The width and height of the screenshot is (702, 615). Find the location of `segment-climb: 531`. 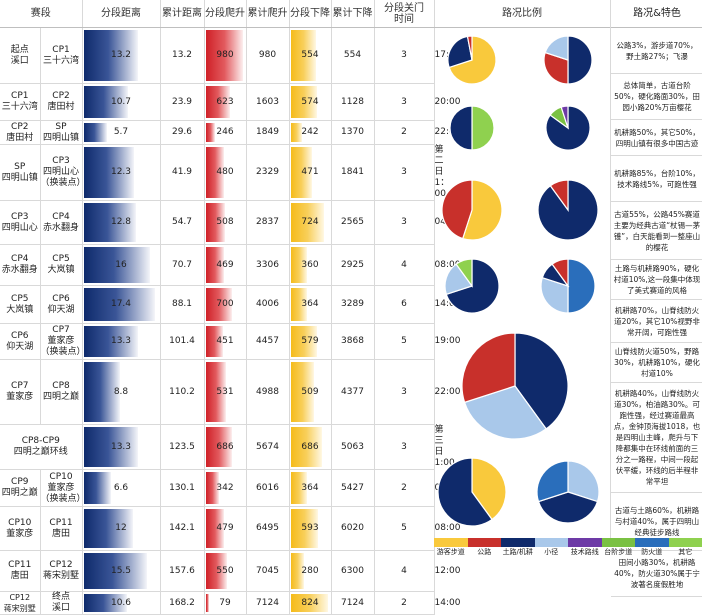

segment-climb: 531 is located at coordinates (225, 392).